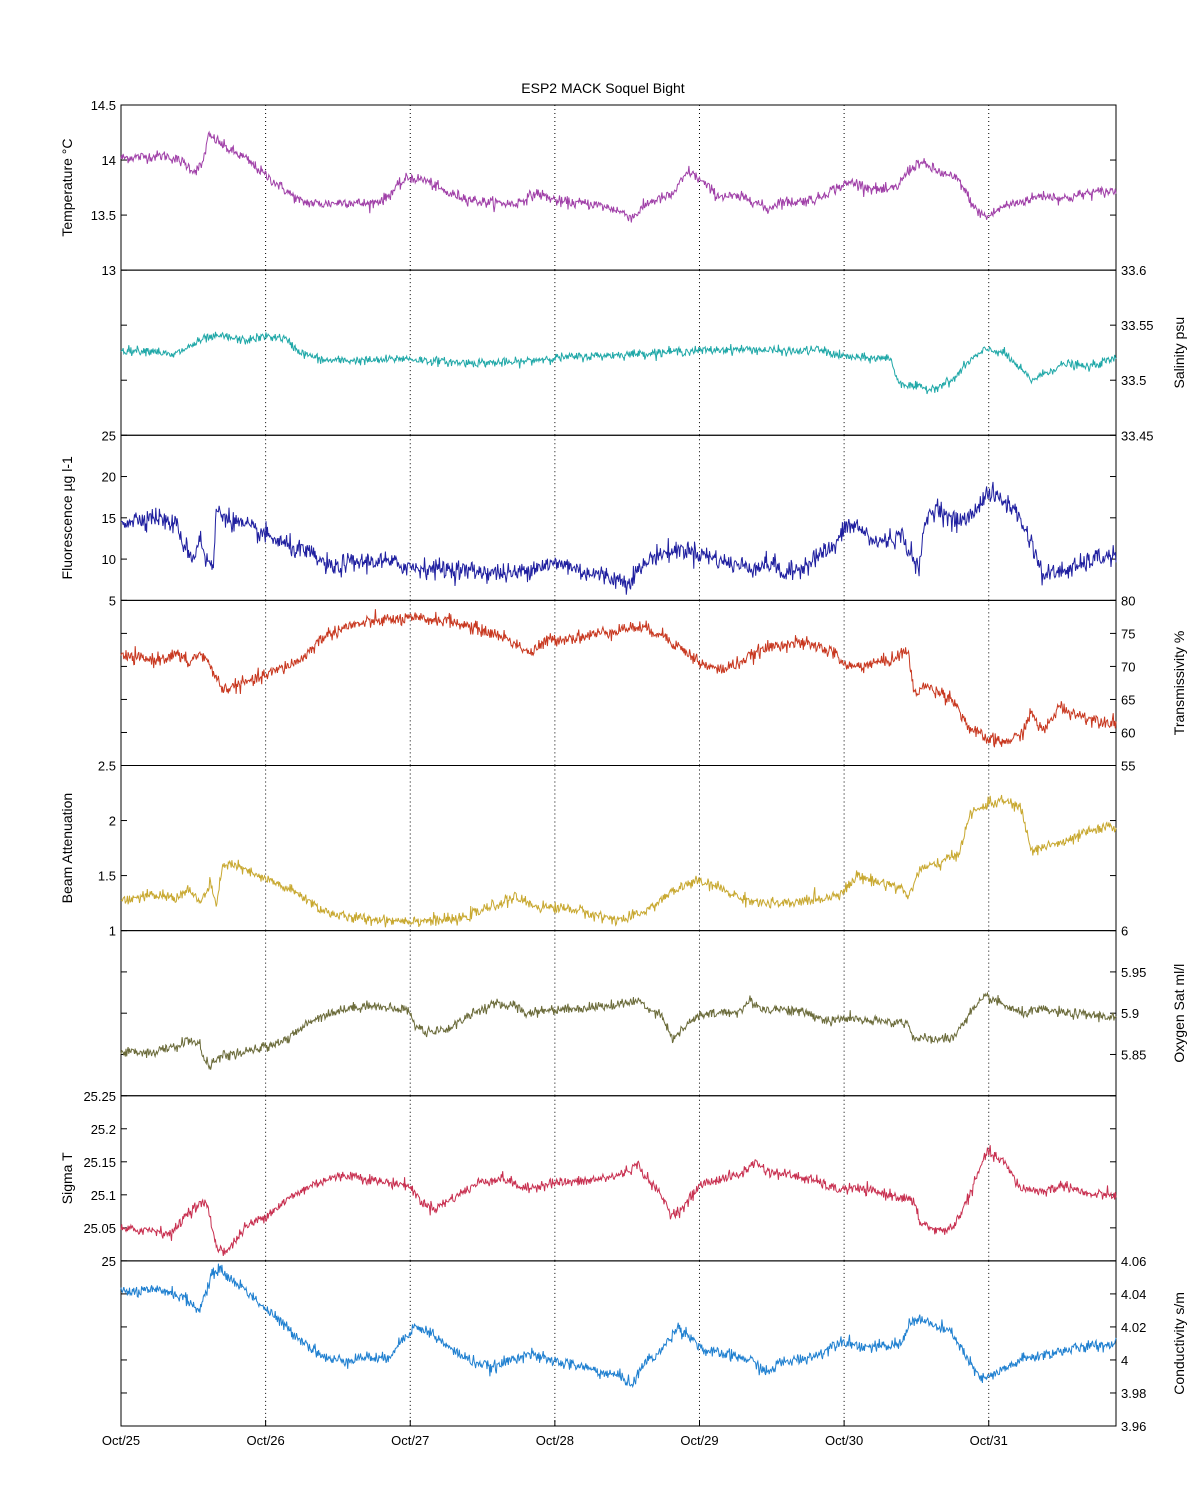  What do you see at coordinates (109, 160) in the screenshot?
I see `y-tick-label: 14` at bounding box center [109, 160].